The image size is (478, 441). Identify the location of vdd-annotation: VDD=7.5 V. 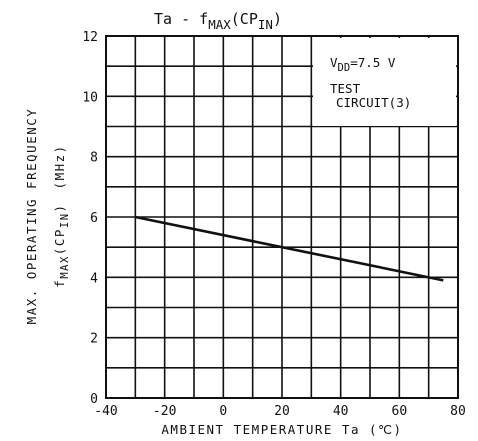
(363, 64).